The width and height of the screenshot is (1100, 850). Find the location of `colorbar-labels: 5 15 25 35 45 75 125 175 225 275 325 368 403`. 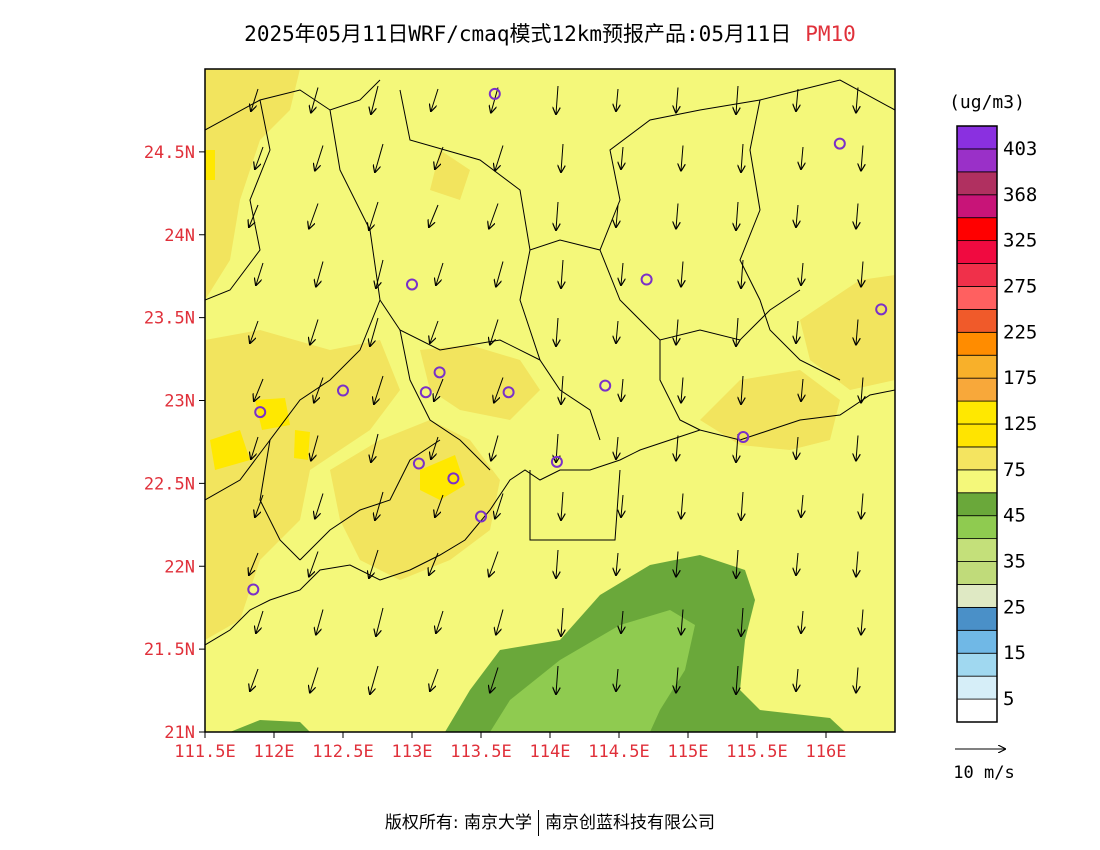

colorbar-labels: 5 15 25 35 45 75 125 175 225 275 325 368 403 is located at coordinates (1020, 424).